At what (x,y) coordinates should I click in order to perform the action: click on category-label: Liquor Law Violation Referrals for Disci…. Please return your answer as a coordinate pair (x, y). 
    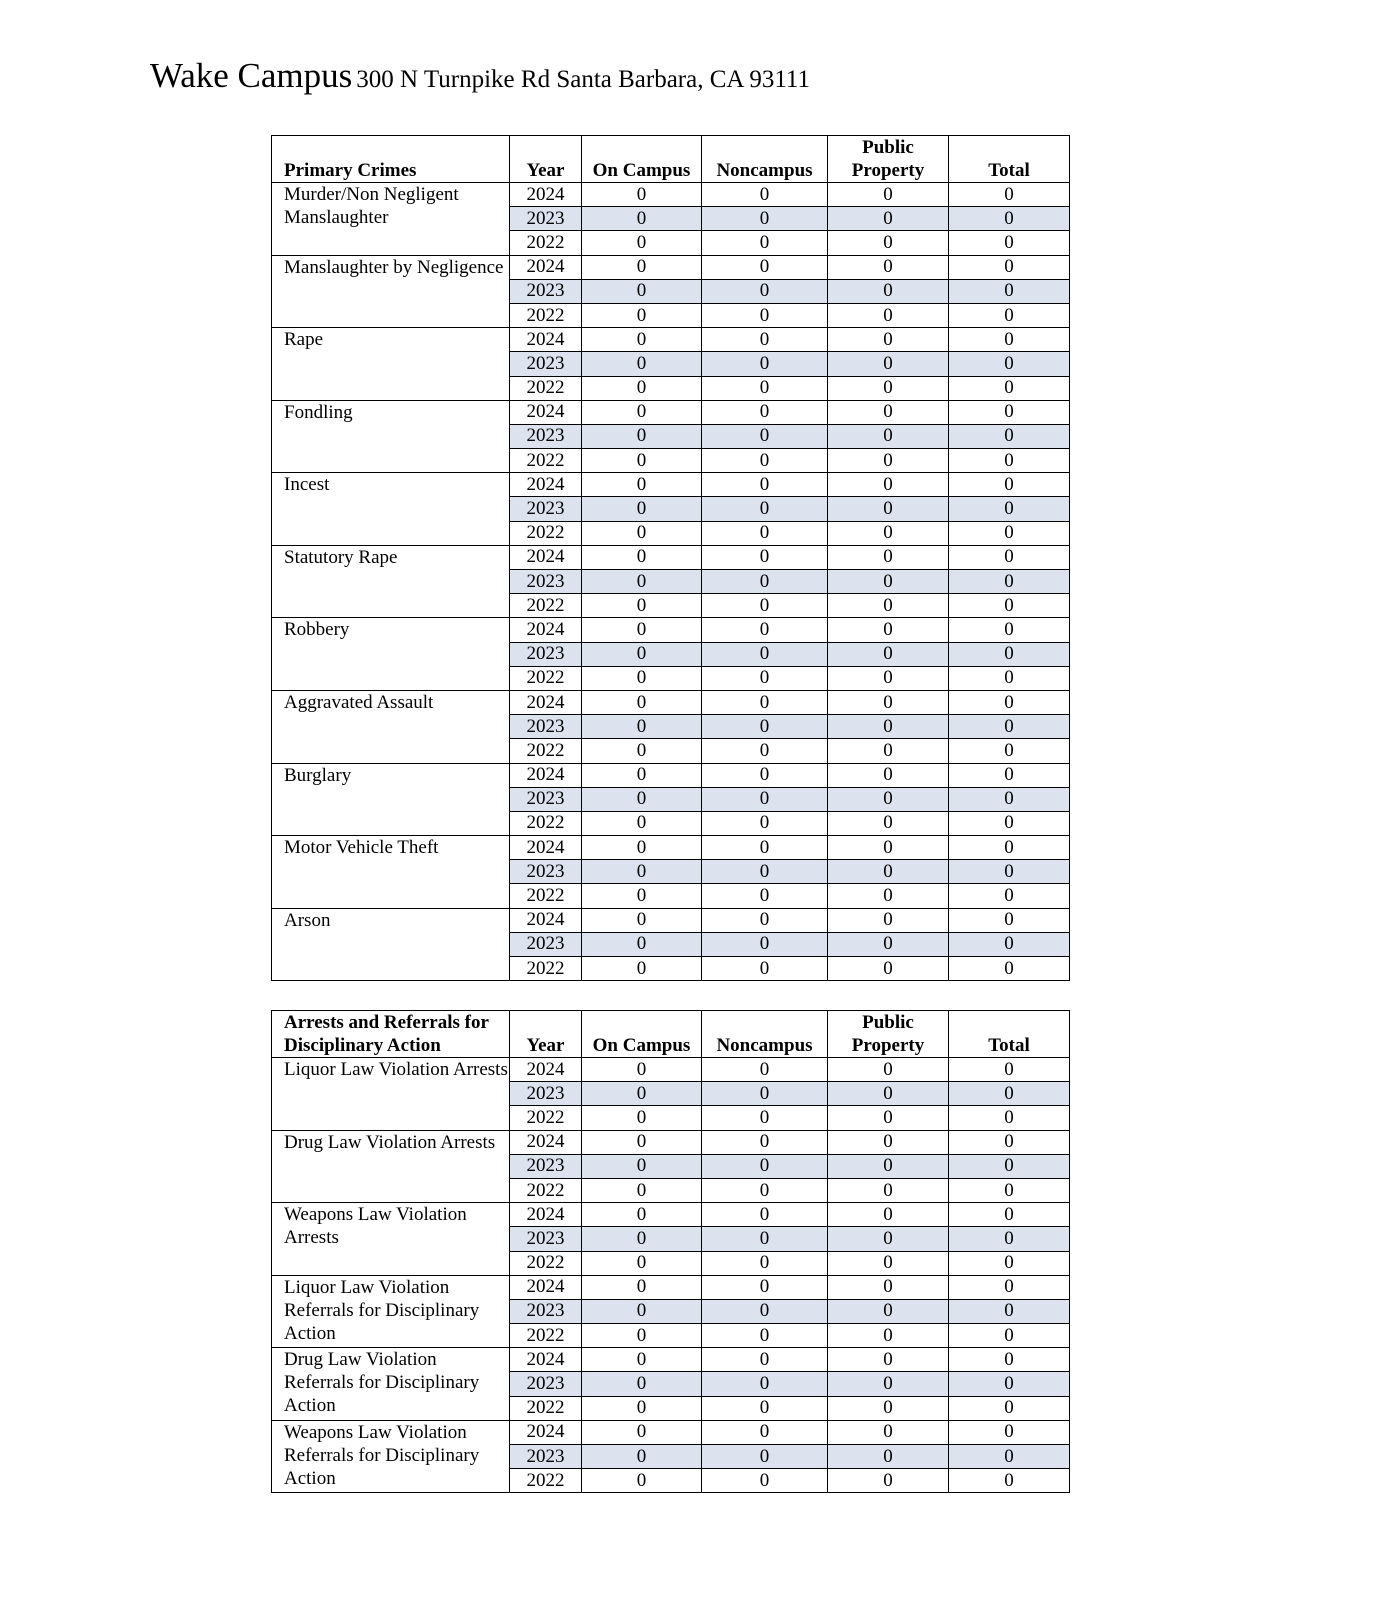
    Looking at the image, I should click on (390, 1311).